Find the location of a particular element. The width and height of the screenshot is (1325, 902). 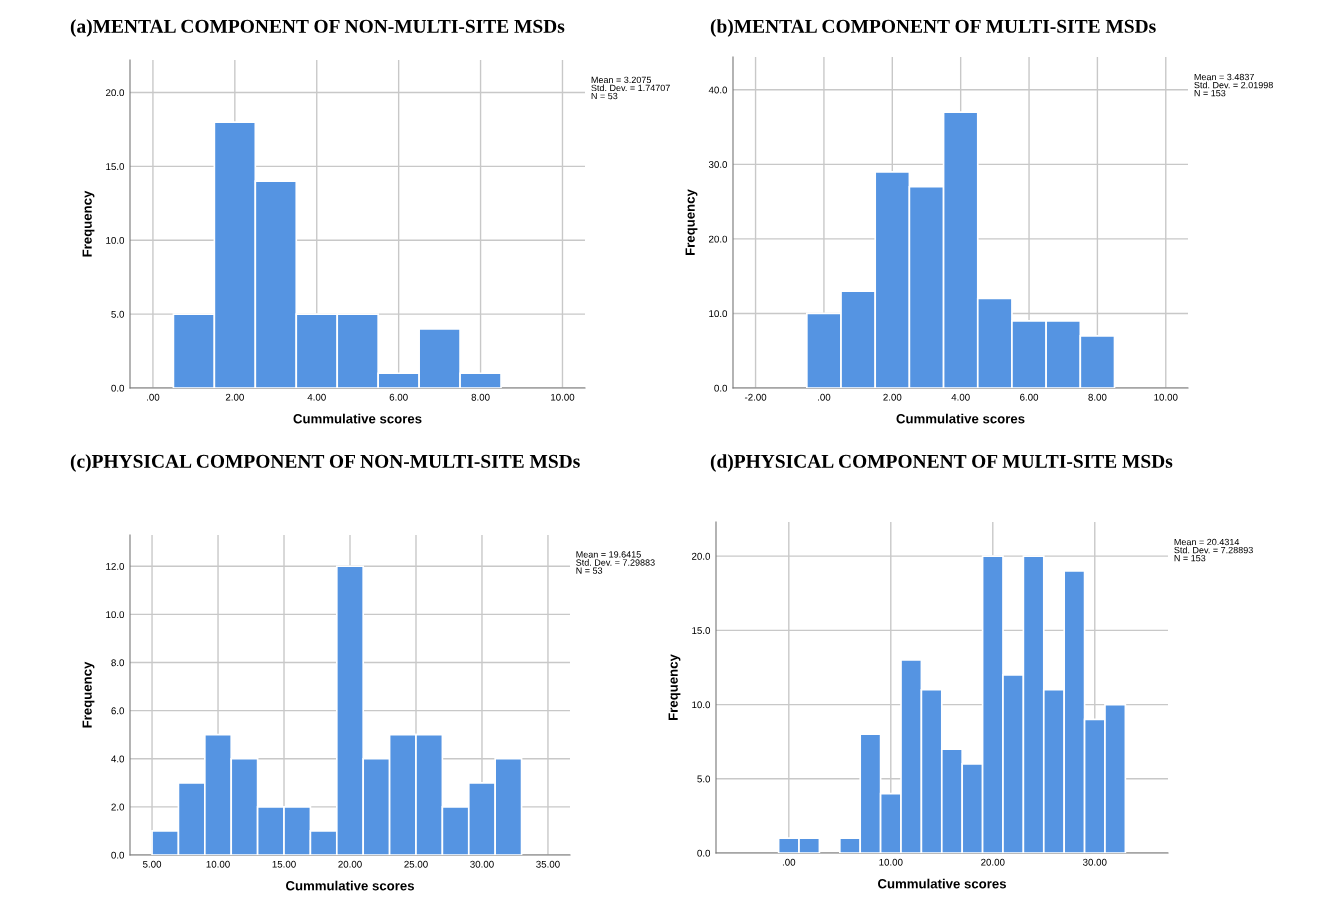

y-tick-label: 12.0 is located at coordinates (115, 566).